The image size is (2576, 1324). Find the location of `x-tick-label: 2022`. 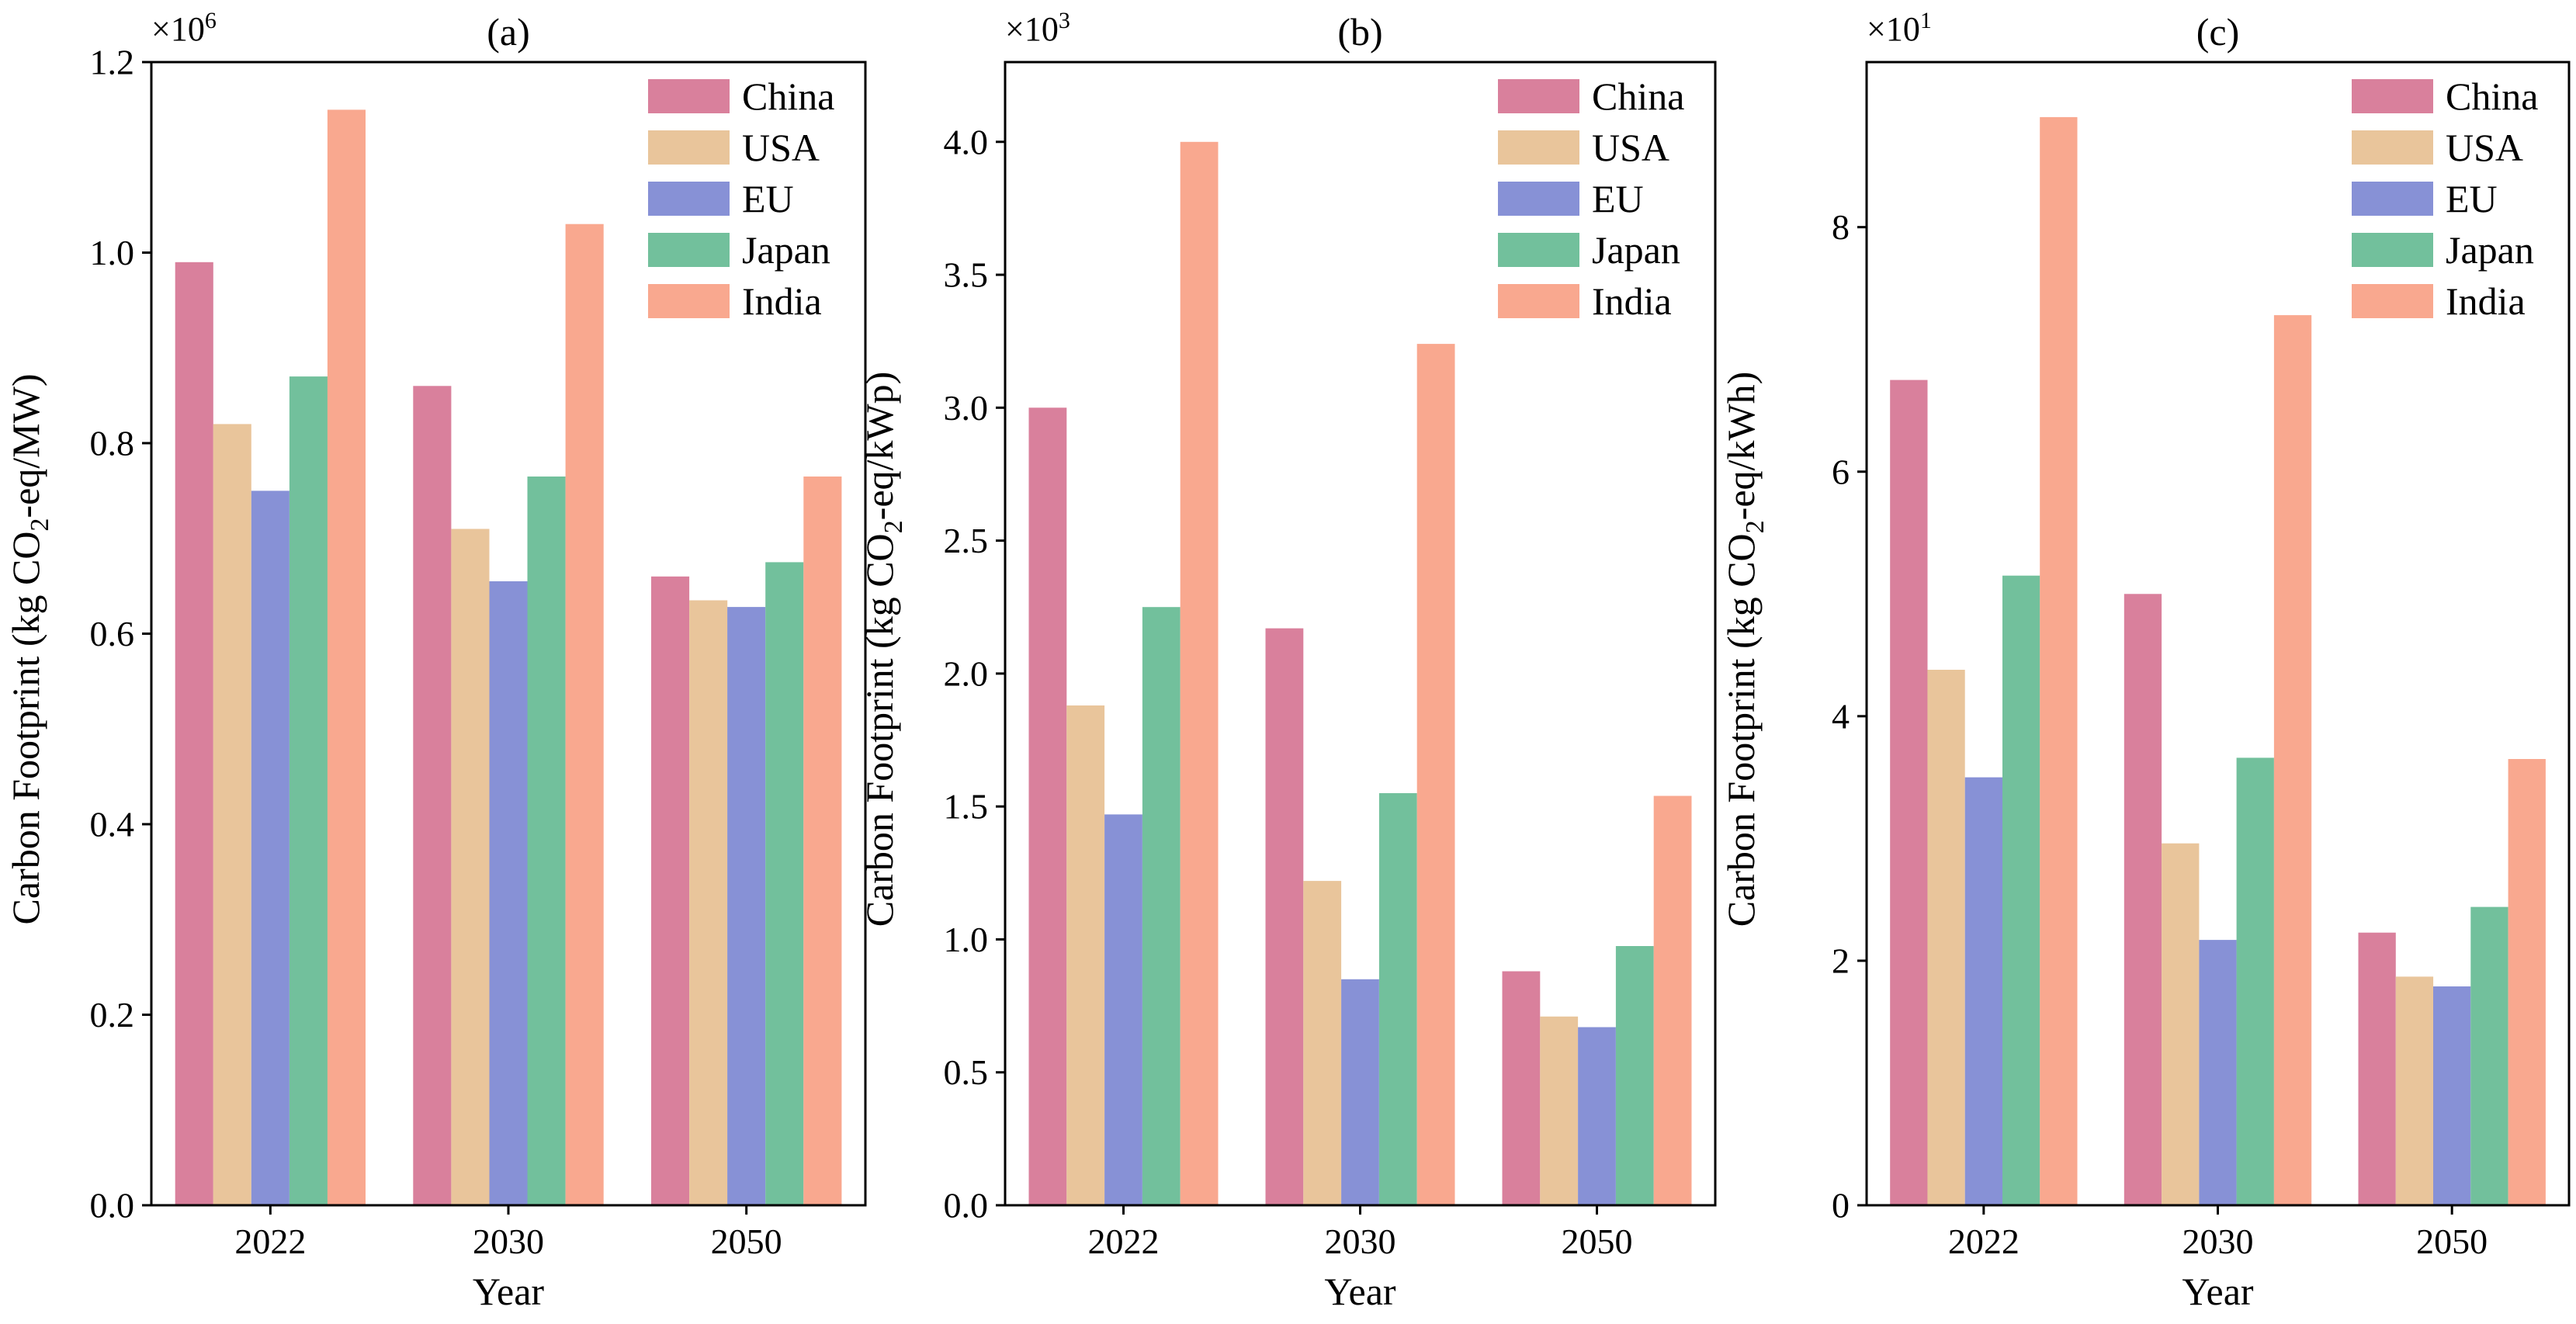

x-tick-label: 2022 is located at coordinates (270, 1241).